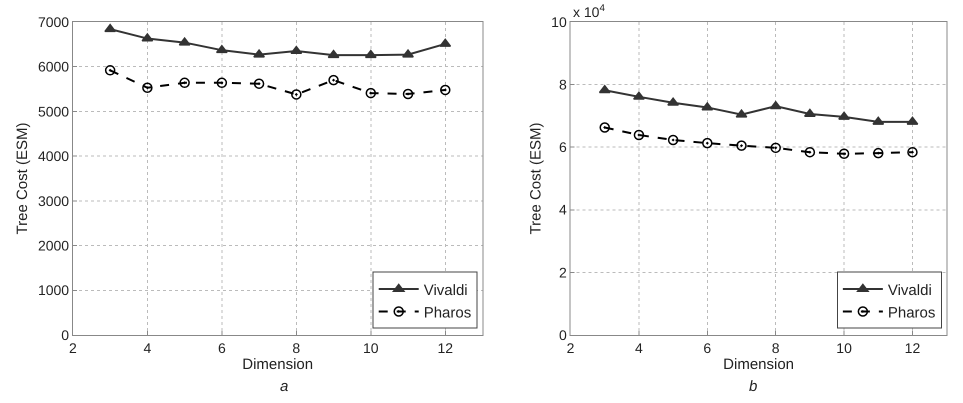 Image resolution: width=963 pixels, height=403 pixels. What do you see at coordinates (589, 11) in the screenshot?
I see `text: x 10$^{4}$` at bounding box center [589, 11].